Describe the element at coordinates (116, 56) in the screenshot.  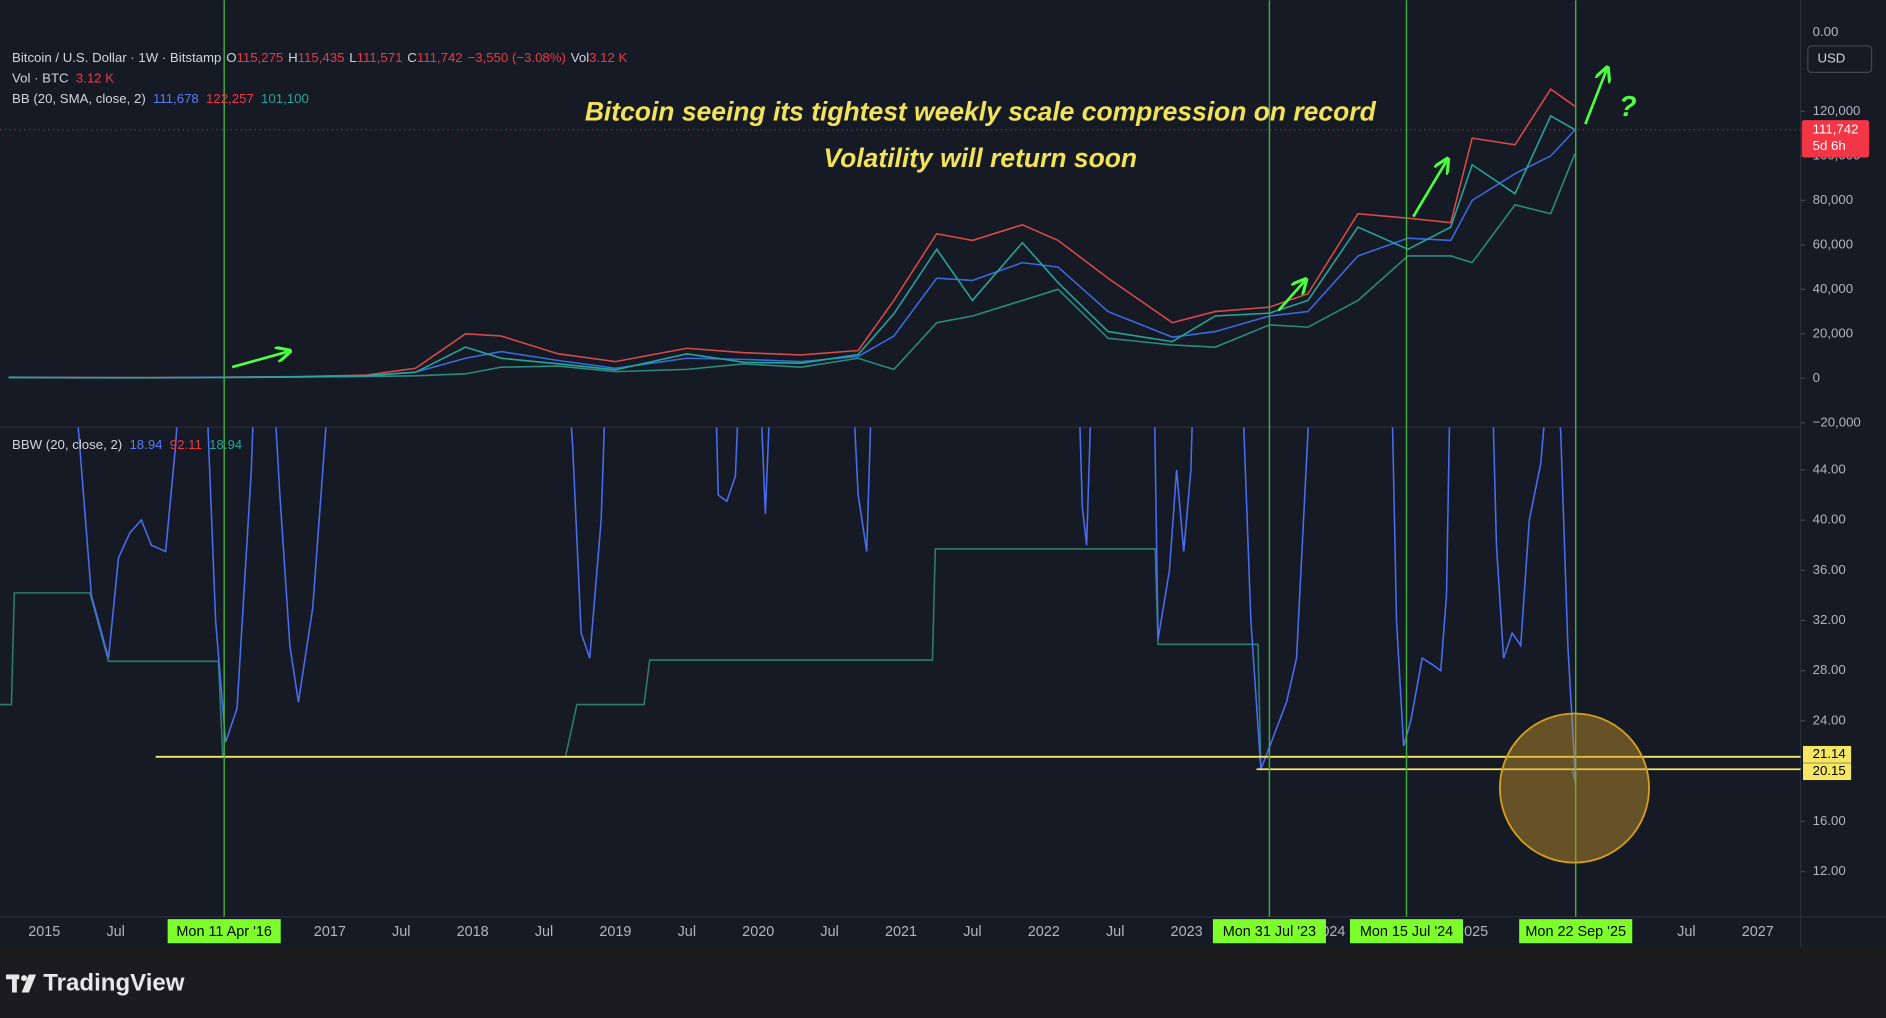
I see `symbol: Bitcoin / U.S. Dollar · 1W · Bitstamp` at that location.